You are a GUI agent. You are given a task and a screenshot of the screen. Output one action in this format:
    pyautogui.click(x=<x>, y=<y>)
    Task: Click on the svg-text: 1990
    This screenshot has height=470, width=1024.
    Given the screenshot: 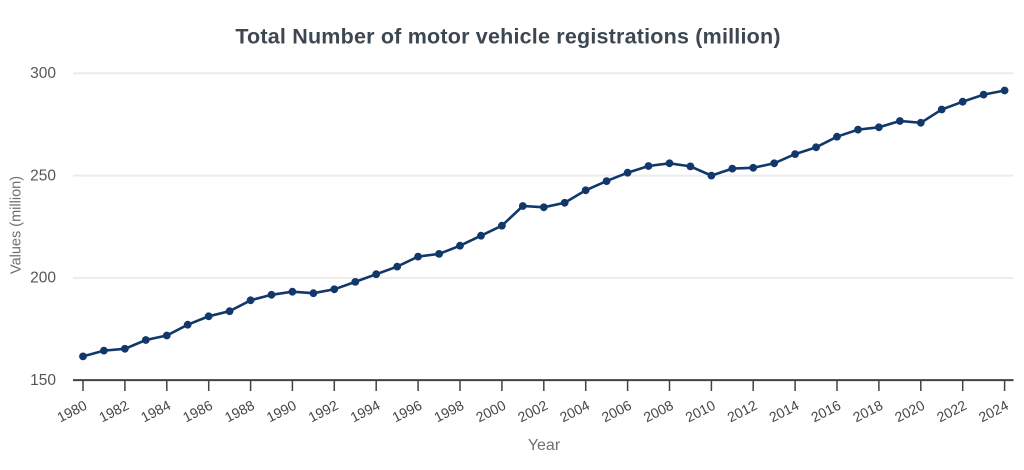 What is the action you would take?
    pyautogui.click(x=281, y=411)
    